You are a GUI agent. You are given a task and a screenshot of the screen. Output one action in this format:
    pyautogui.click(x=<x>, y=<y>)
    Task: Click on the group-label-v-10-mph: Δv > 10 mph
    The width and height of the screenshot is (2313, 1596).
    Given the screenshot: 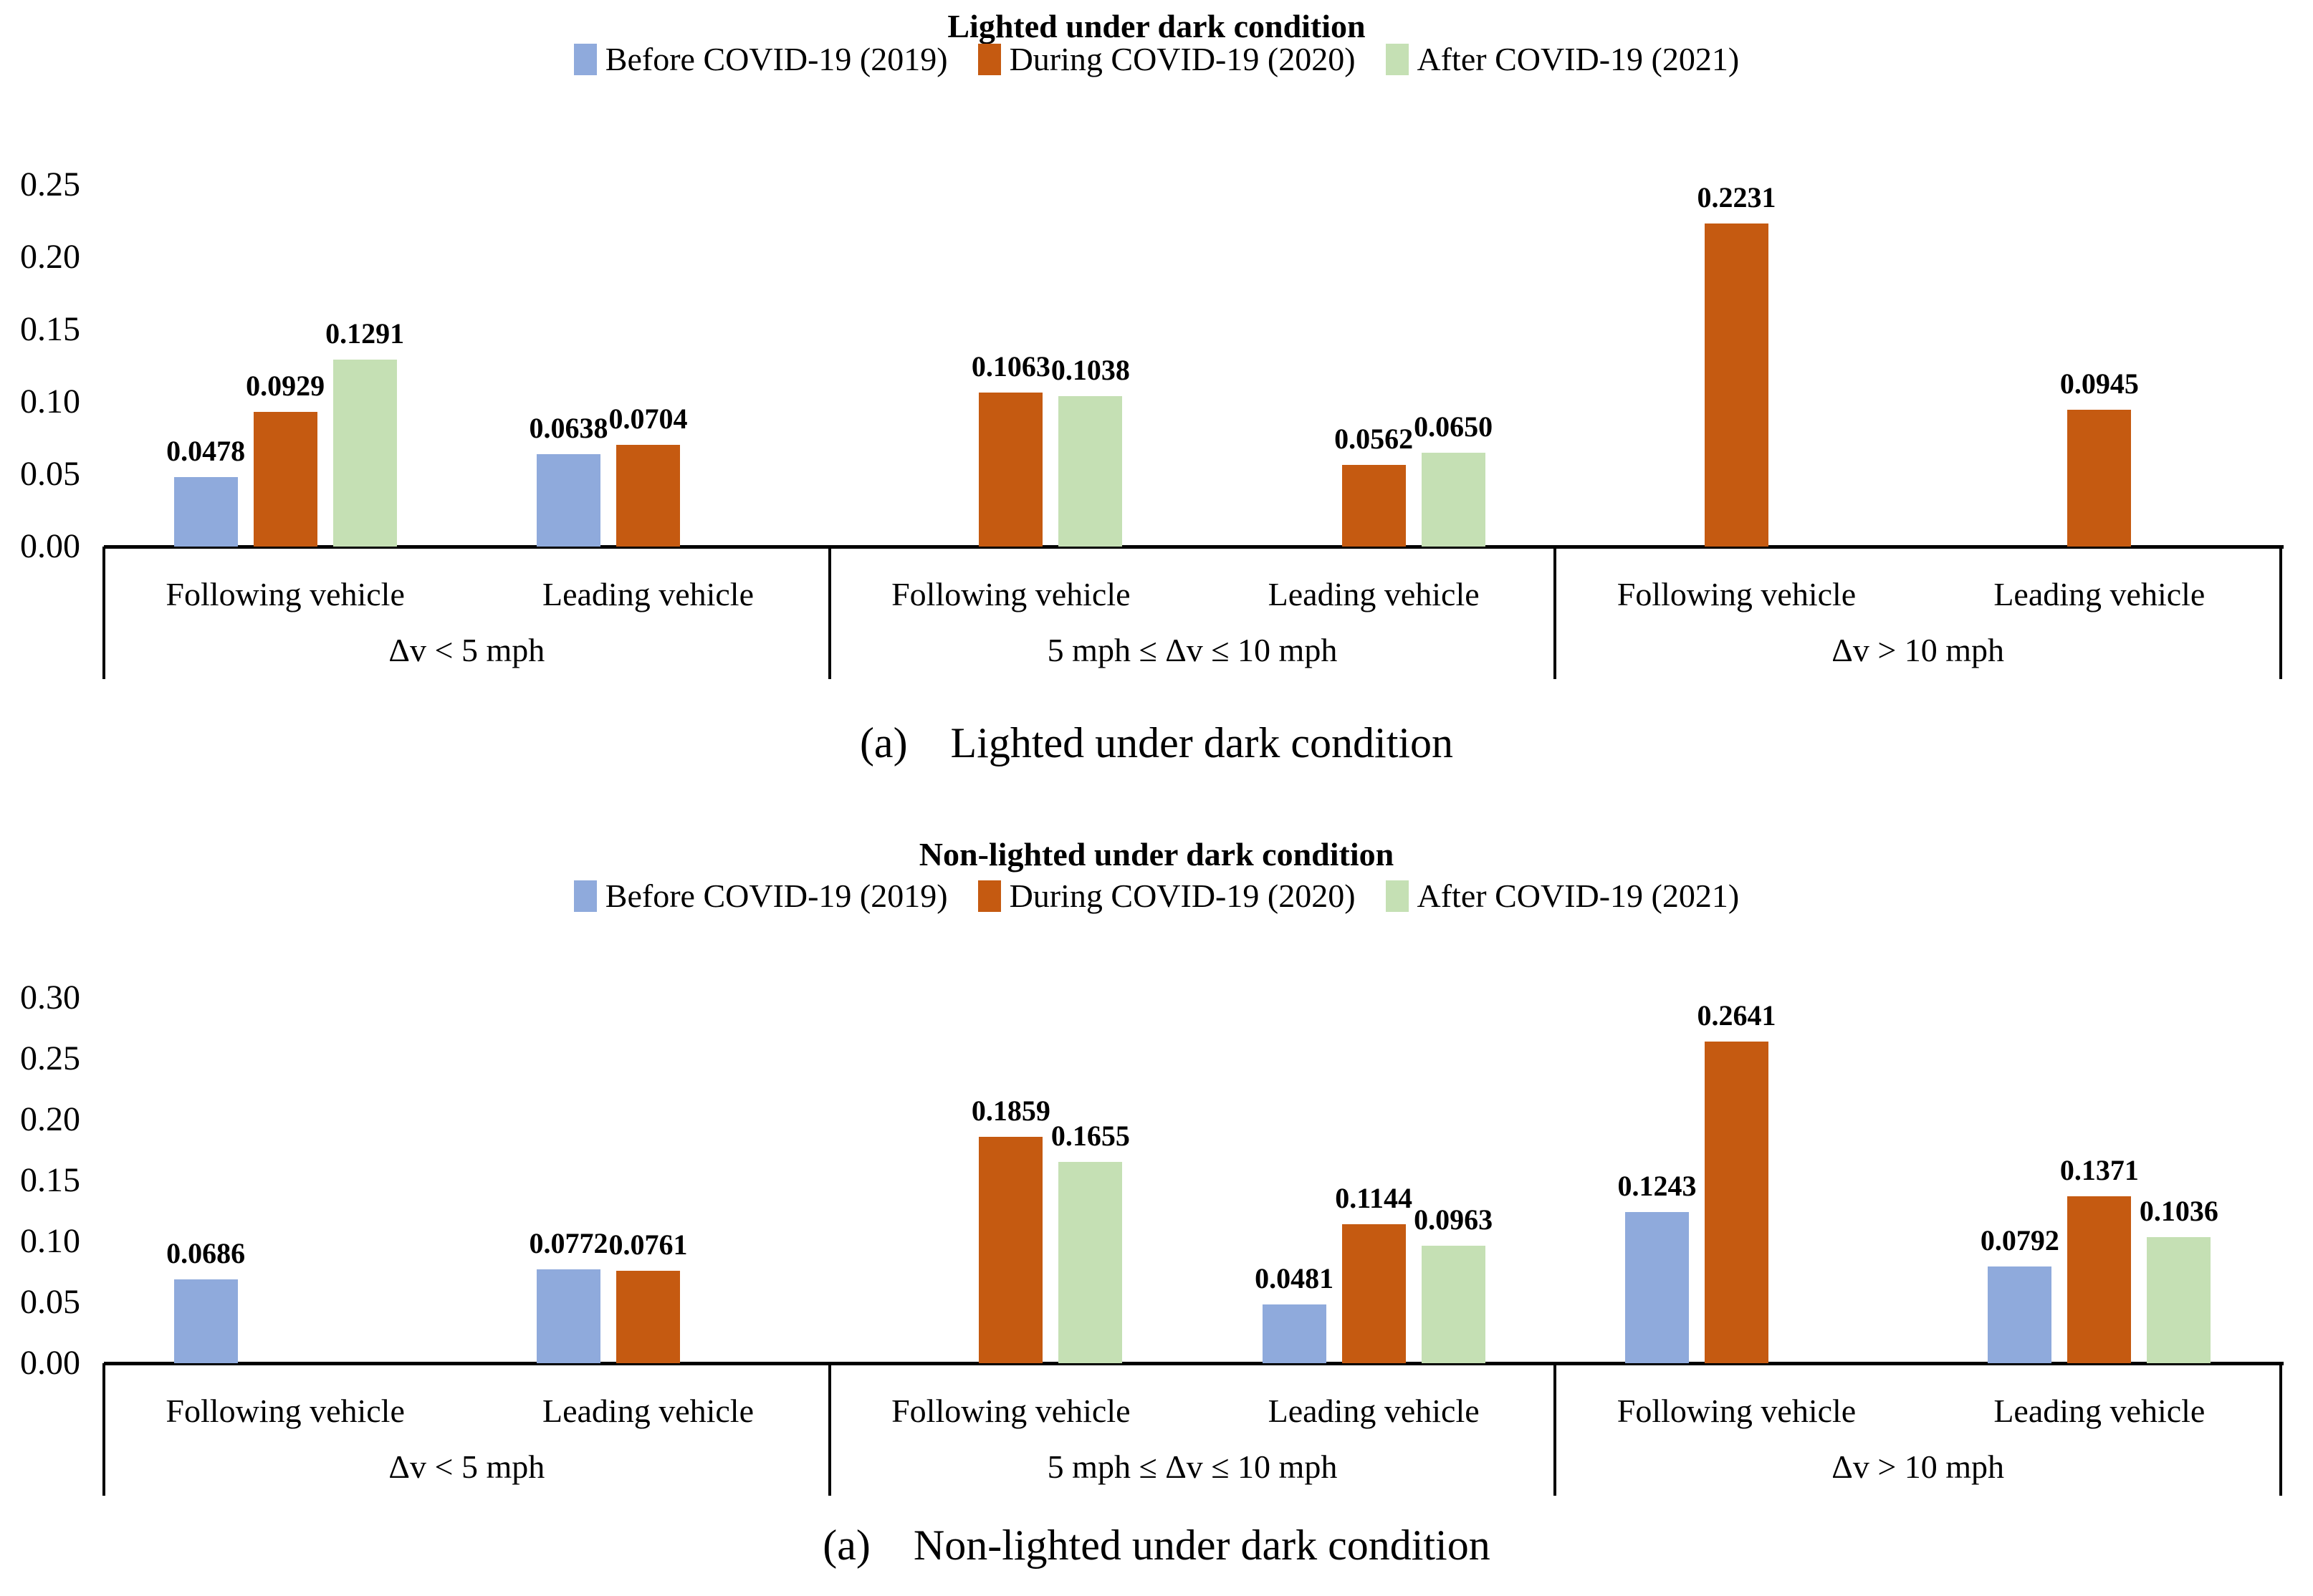 What is the action you would take?
    pyautogui.click(x=1918, y=650)
    